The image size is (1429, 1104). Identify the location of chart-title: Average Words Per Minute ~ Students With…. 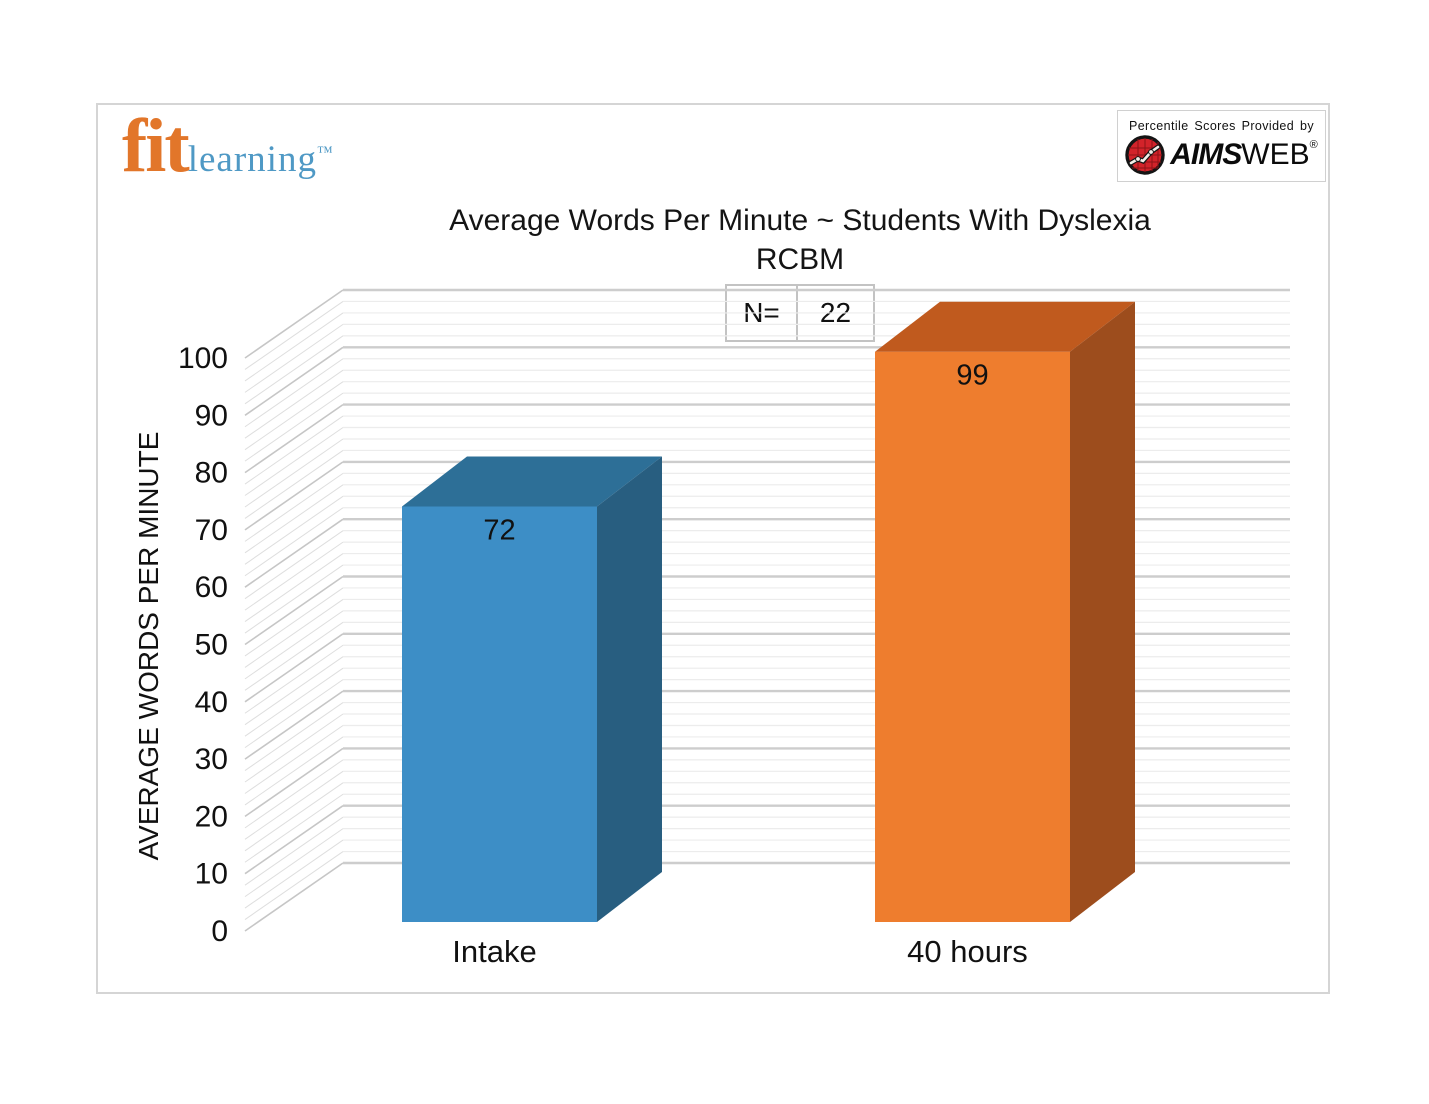
(800, 220).